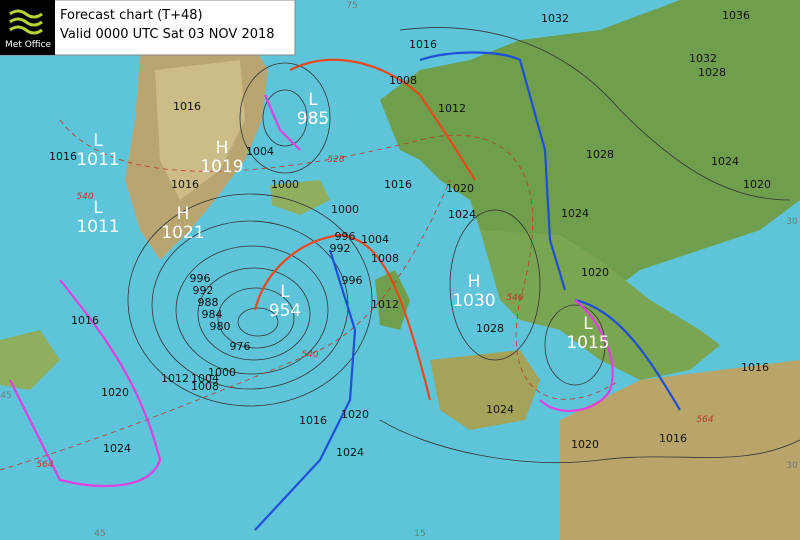  What do you see at coordinates (514, 298) in the screenshot?
I see `thickness-label: 546` at bounding box center [514, 298].